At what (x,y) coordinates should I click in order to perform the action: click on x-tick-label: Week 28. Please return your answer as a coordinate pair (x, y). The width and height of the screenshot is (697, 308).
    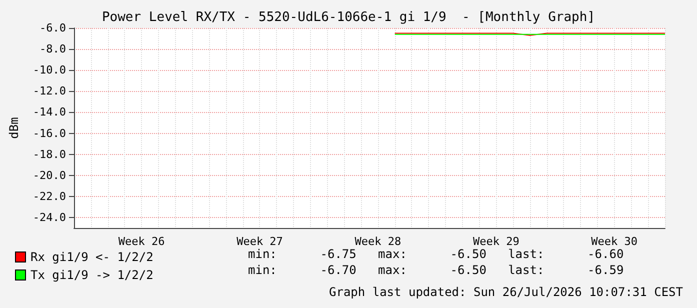
    Looking at the image, I should click on (378, 241).